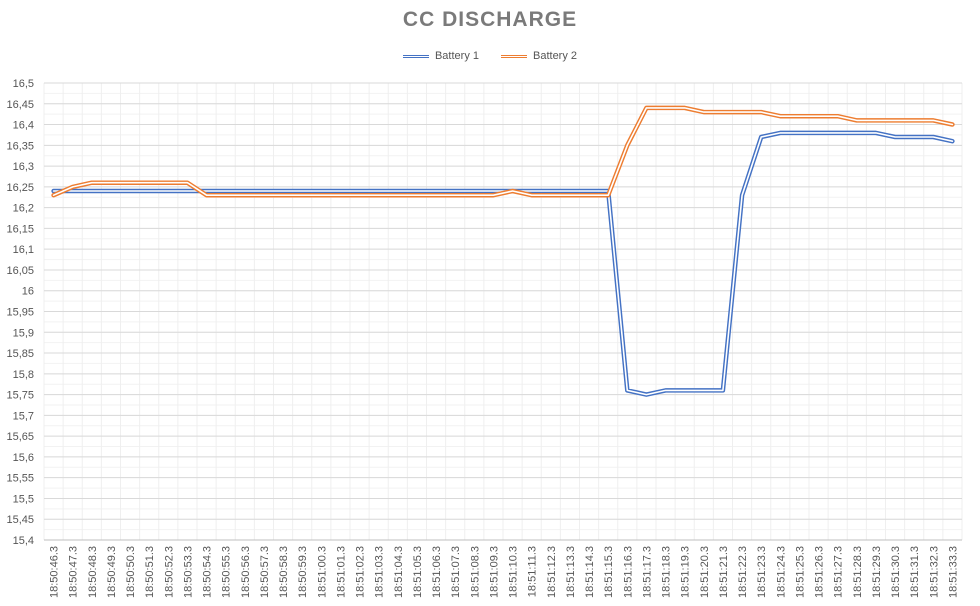  I want to click on x-tick-label: 18:51:32.3, so click(934, 572).